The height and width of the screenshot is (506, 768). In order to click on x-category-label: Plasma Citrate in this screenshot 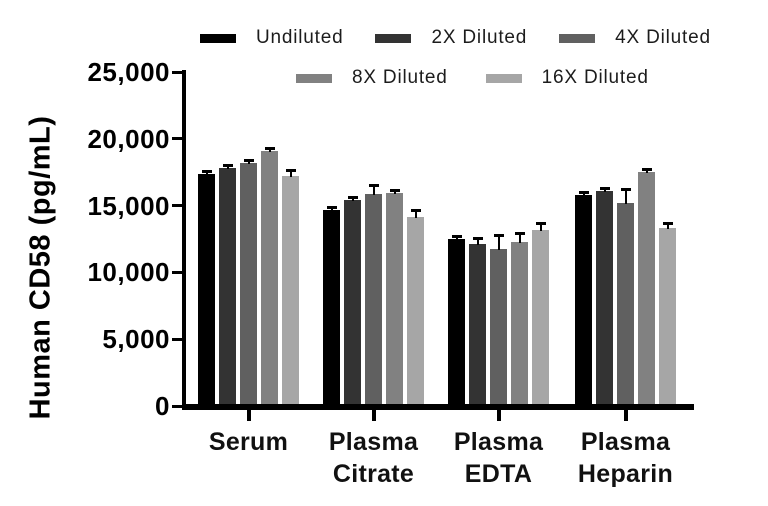, I will do `click(374, 458)`.